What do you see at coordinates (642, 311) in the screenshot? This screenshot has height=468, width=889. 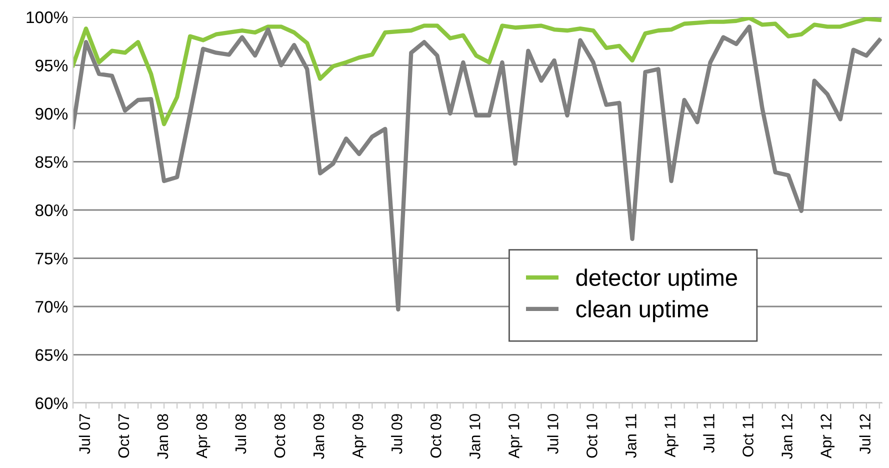 I see `legend-label: clean uptime` at bounding box center [642, 311].